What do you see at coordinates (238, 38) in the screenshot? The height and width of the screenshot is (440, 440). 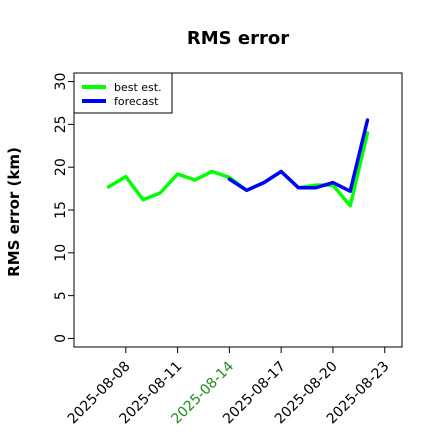 I see `chart-title: RMS error` at bounding box center [238, 38].